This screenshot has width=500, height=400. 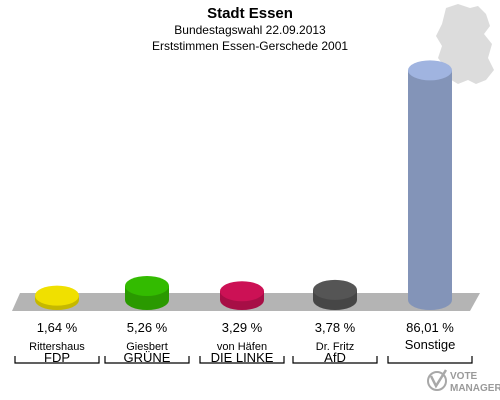 I want to click on party-label-gr-ne: GRÜNE, so click(x=147, y=357).